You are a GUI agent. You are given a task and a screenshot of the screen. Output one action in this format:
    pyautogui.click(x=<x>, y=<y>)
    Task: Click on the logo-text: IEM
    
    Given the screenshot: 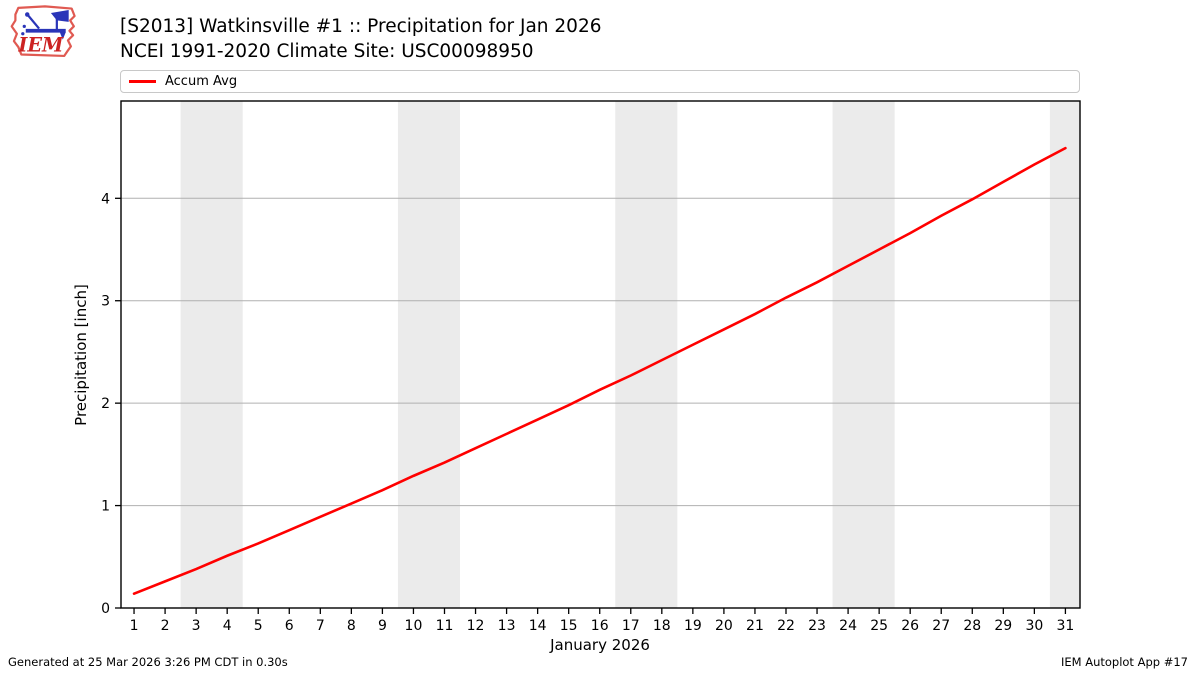 What is the action you would take?
    pyautogui.click(x=40, y=45)
    